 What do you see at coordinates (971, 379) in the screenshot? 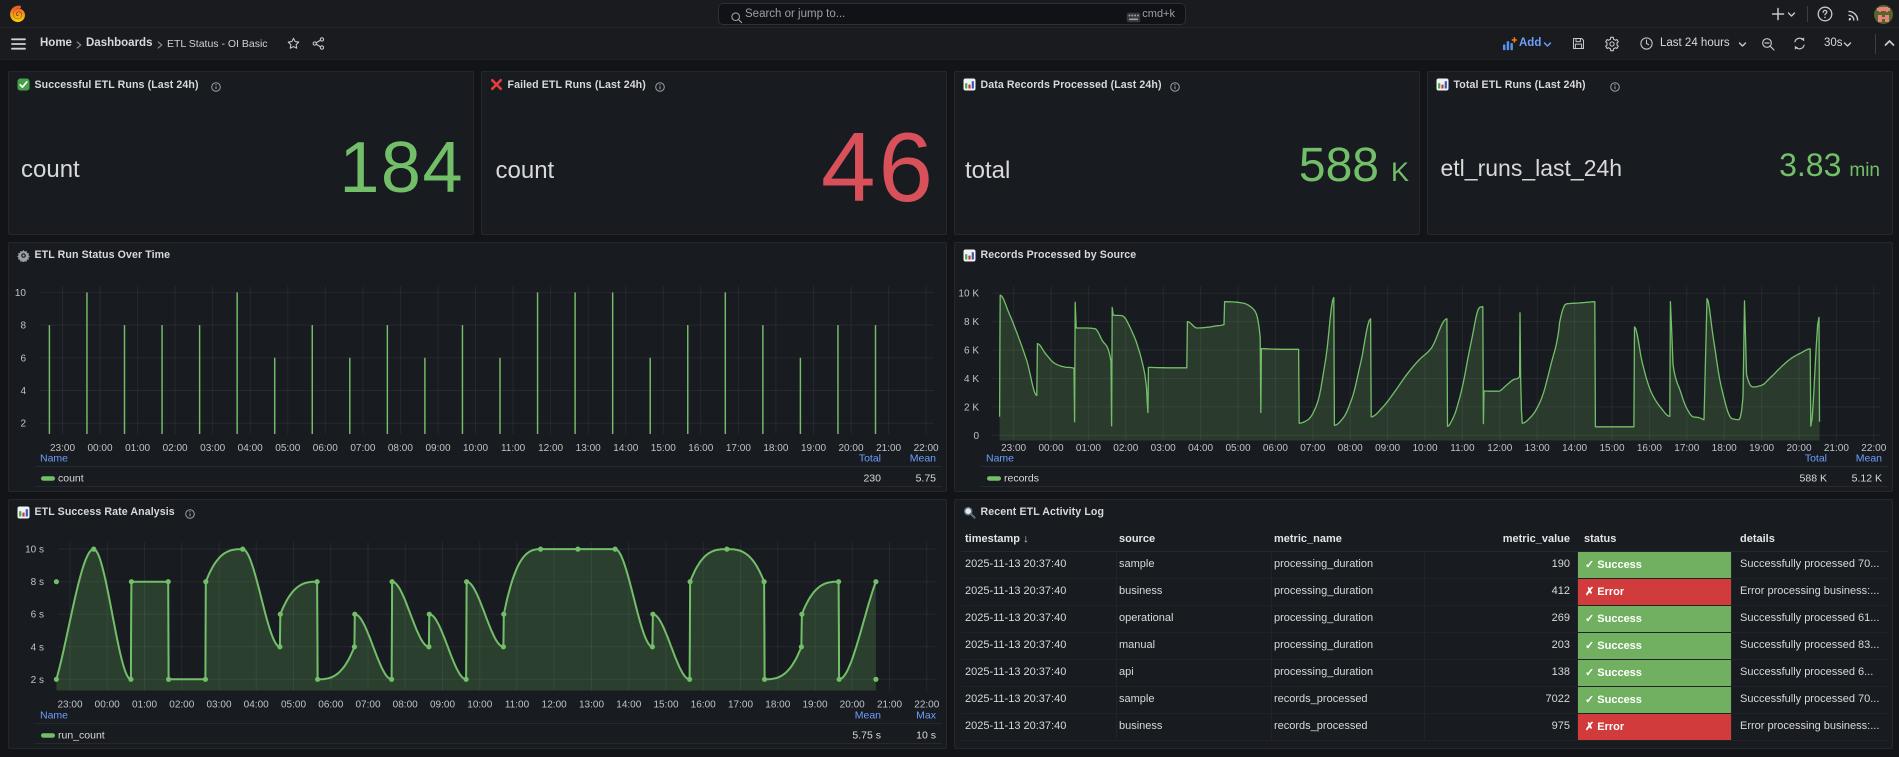
I see `svg-text: 4 K` at bounding box center [971, 379].